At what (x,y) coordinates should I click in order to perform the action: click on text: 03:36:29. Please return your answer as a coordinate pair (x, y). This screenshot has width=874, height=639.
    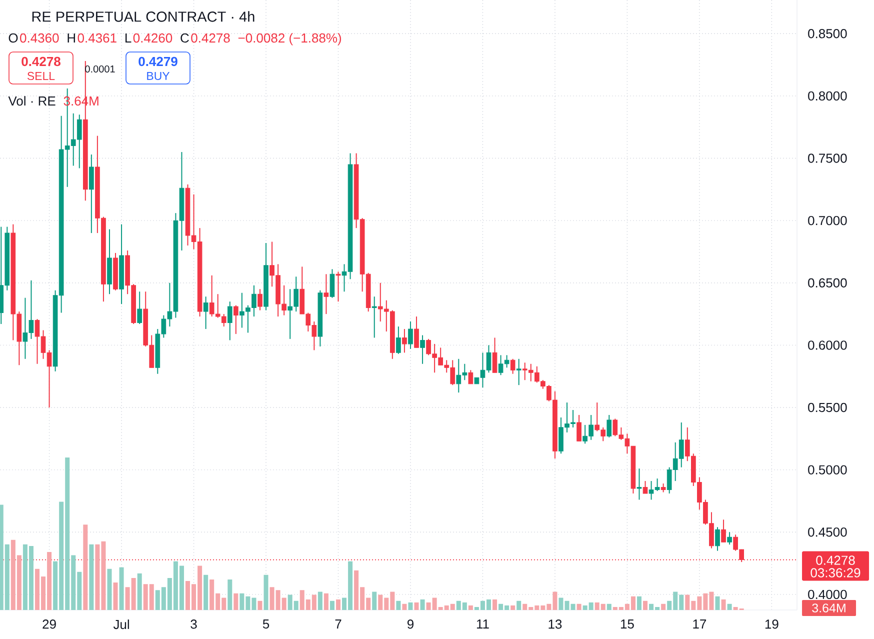
    Looking at the image, I should click on (835, 573).